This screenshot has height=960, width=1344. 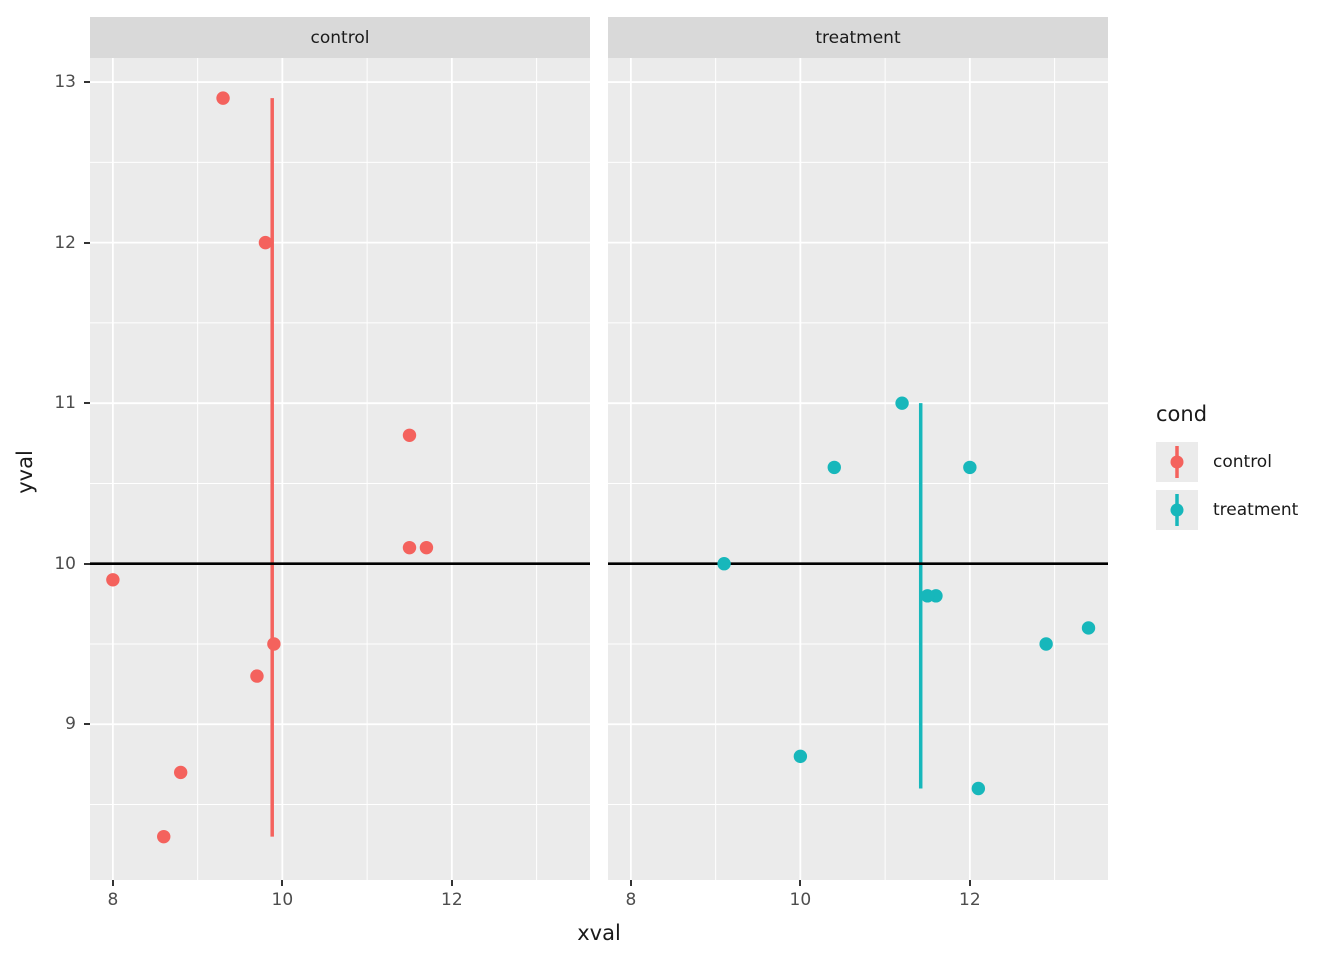 I want to click on y-axis-title: yval, so click(x=25, y=472).